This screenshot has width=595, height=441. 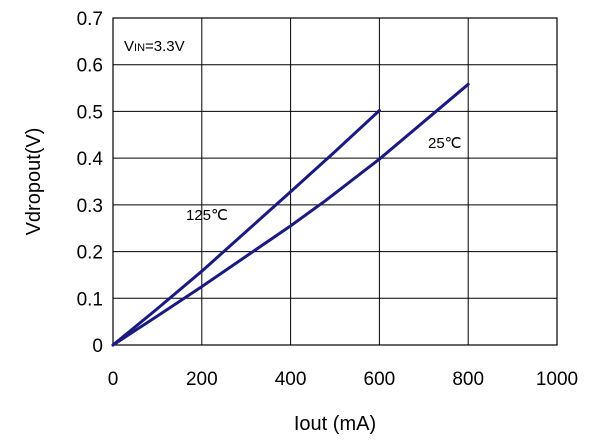 I want to click on y-axis-title: Vdropout(V), so click(x=34, y=182).